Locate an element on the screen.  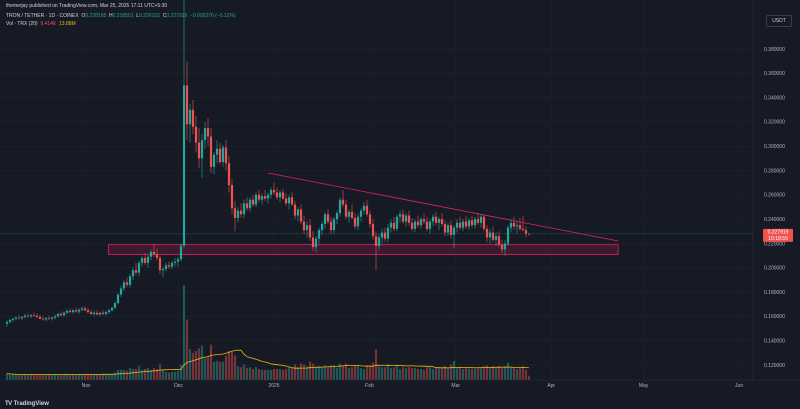
x-tick-label: Nov is located at coordinates (86, 386).